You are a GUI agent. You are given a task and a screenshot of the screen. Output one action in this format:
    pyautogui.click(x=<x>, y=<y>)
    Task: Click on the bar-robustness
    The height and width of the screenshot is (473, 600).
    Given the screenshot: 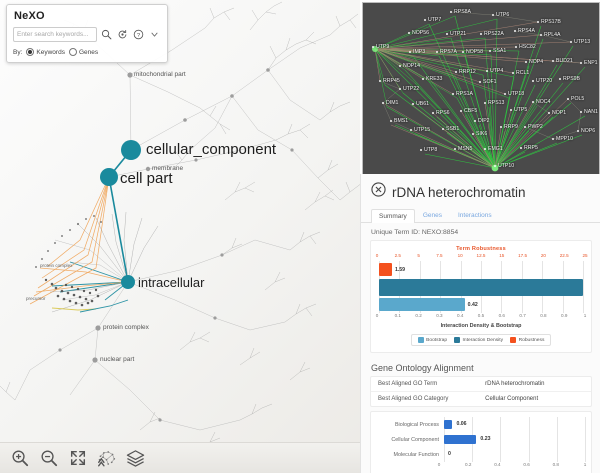 What is the action you would take?
    pyautogui.click(x=385, y=269)
    